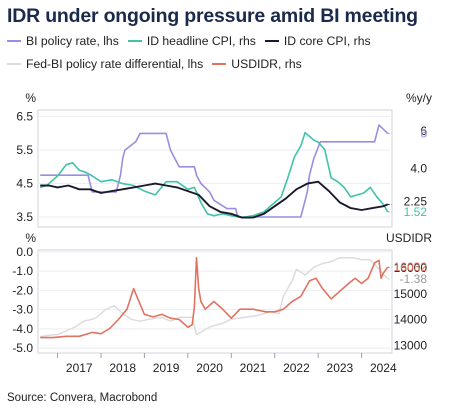  I want to click on right-tick-label: 14000, so click(411, 320).